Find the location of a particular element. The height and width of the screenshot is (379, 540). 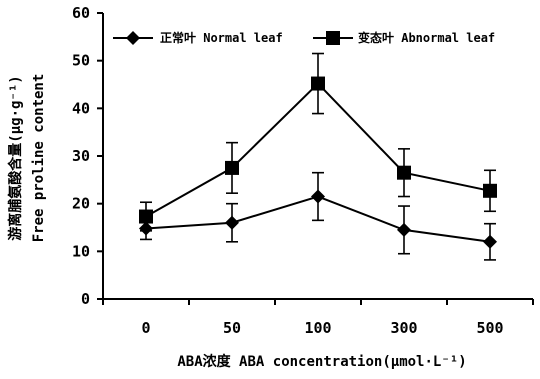

y-tick-label: 0 is located at coordinates (85, 299).